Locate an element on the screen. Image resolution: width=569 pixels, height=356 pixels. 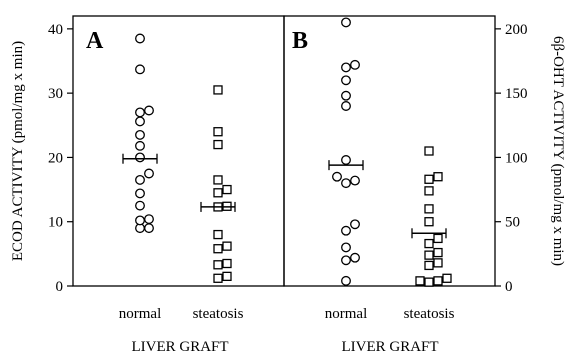
panel-b-y-axis: 0 50 100 150 200 is located at coordinates (511, 158).